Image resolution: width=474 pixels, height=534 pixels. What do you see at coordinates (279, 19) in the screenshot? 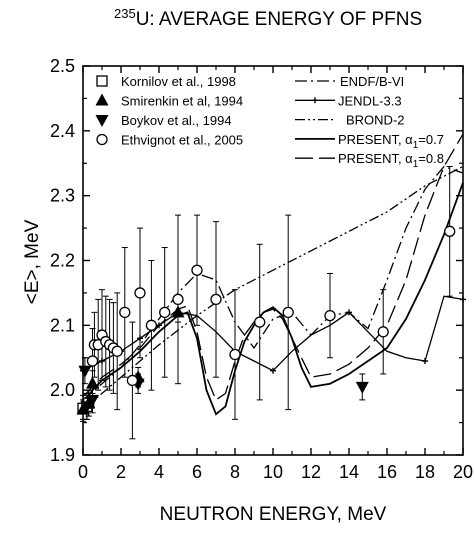
I see `title-main: U: AVERAGE ENERGY OF PFNS` at bounding box center [279, 19].